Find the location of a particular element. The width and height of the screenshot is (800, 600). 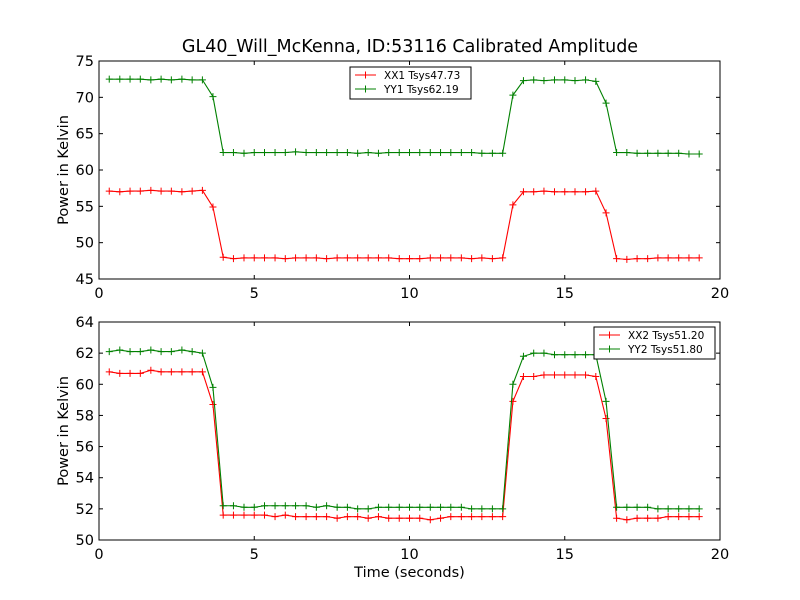

y-tick-label: 62 is located at coordinates (85, 354).